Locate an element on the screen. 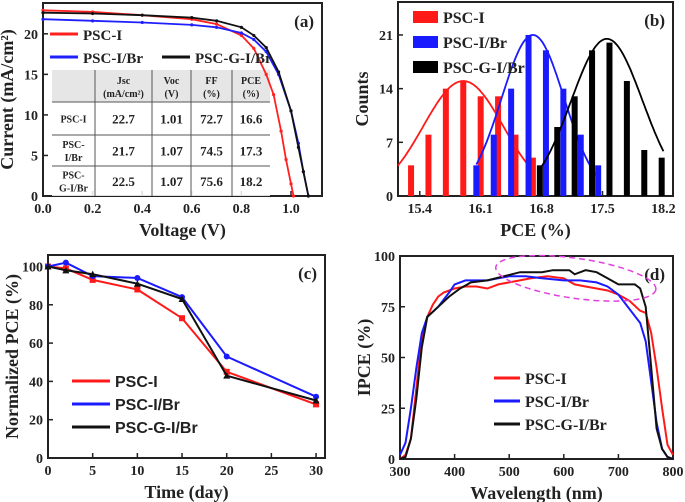 This screenshot has width=685, height=502. panel-label: (a) is located at coordinates (304, 21).